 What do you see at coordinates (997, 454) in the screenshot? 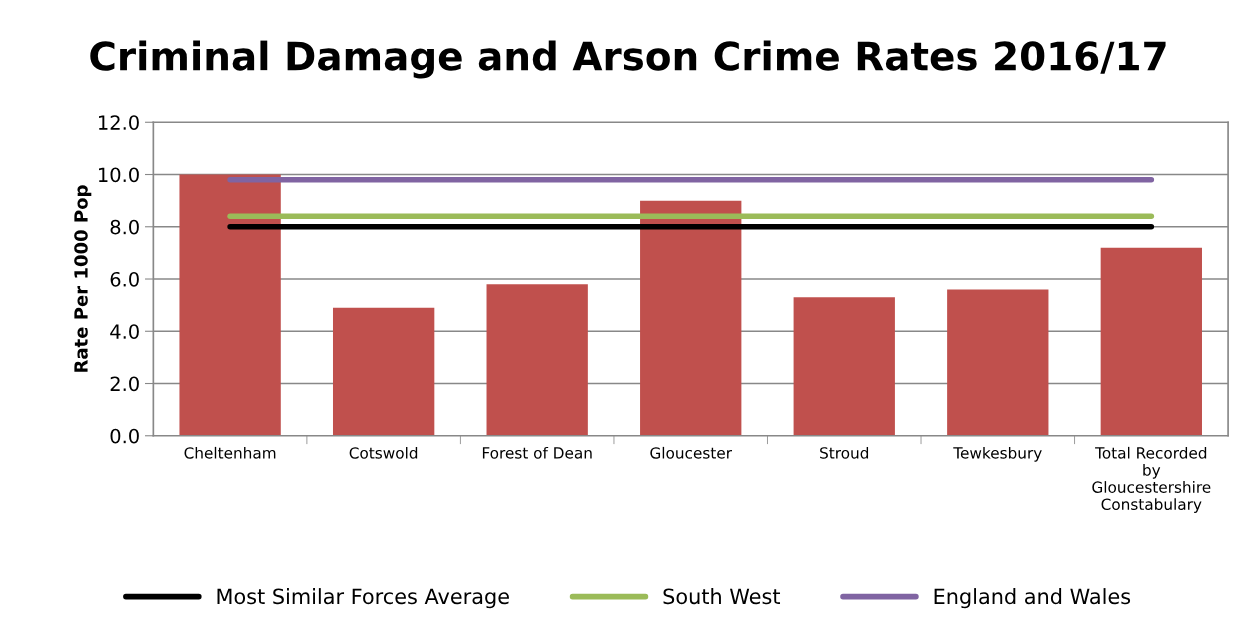
I see `x-tick-label: Tewkesbury` at bounding box center [997, 454].